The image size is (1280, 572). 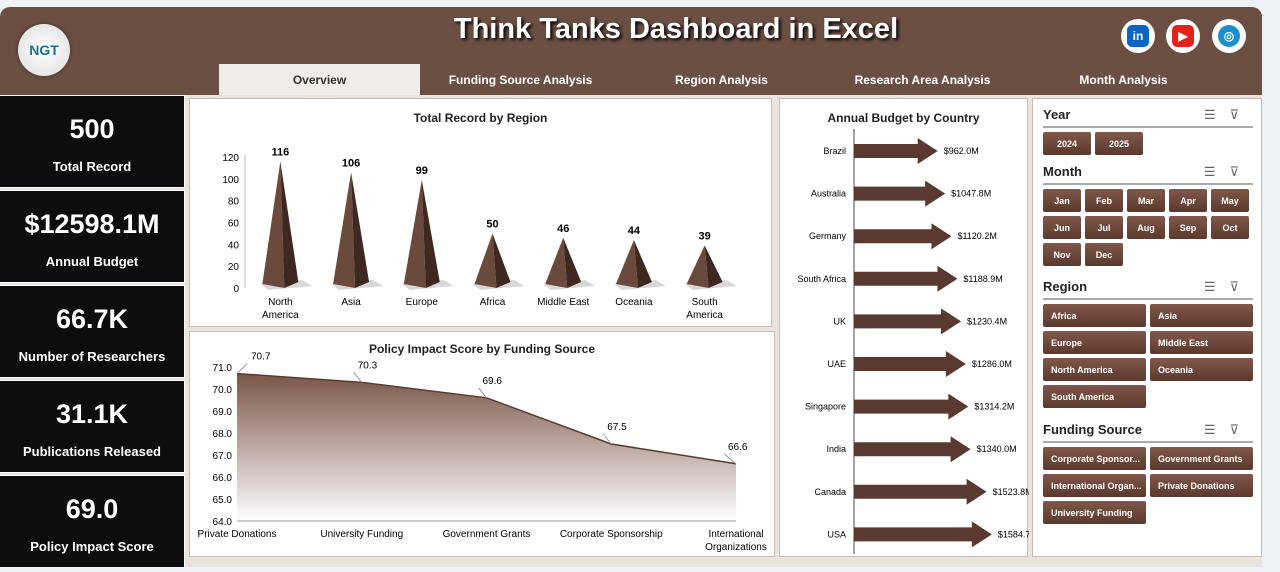 I want to click on globe-icon: ◎, so click(x=1229, y=36).